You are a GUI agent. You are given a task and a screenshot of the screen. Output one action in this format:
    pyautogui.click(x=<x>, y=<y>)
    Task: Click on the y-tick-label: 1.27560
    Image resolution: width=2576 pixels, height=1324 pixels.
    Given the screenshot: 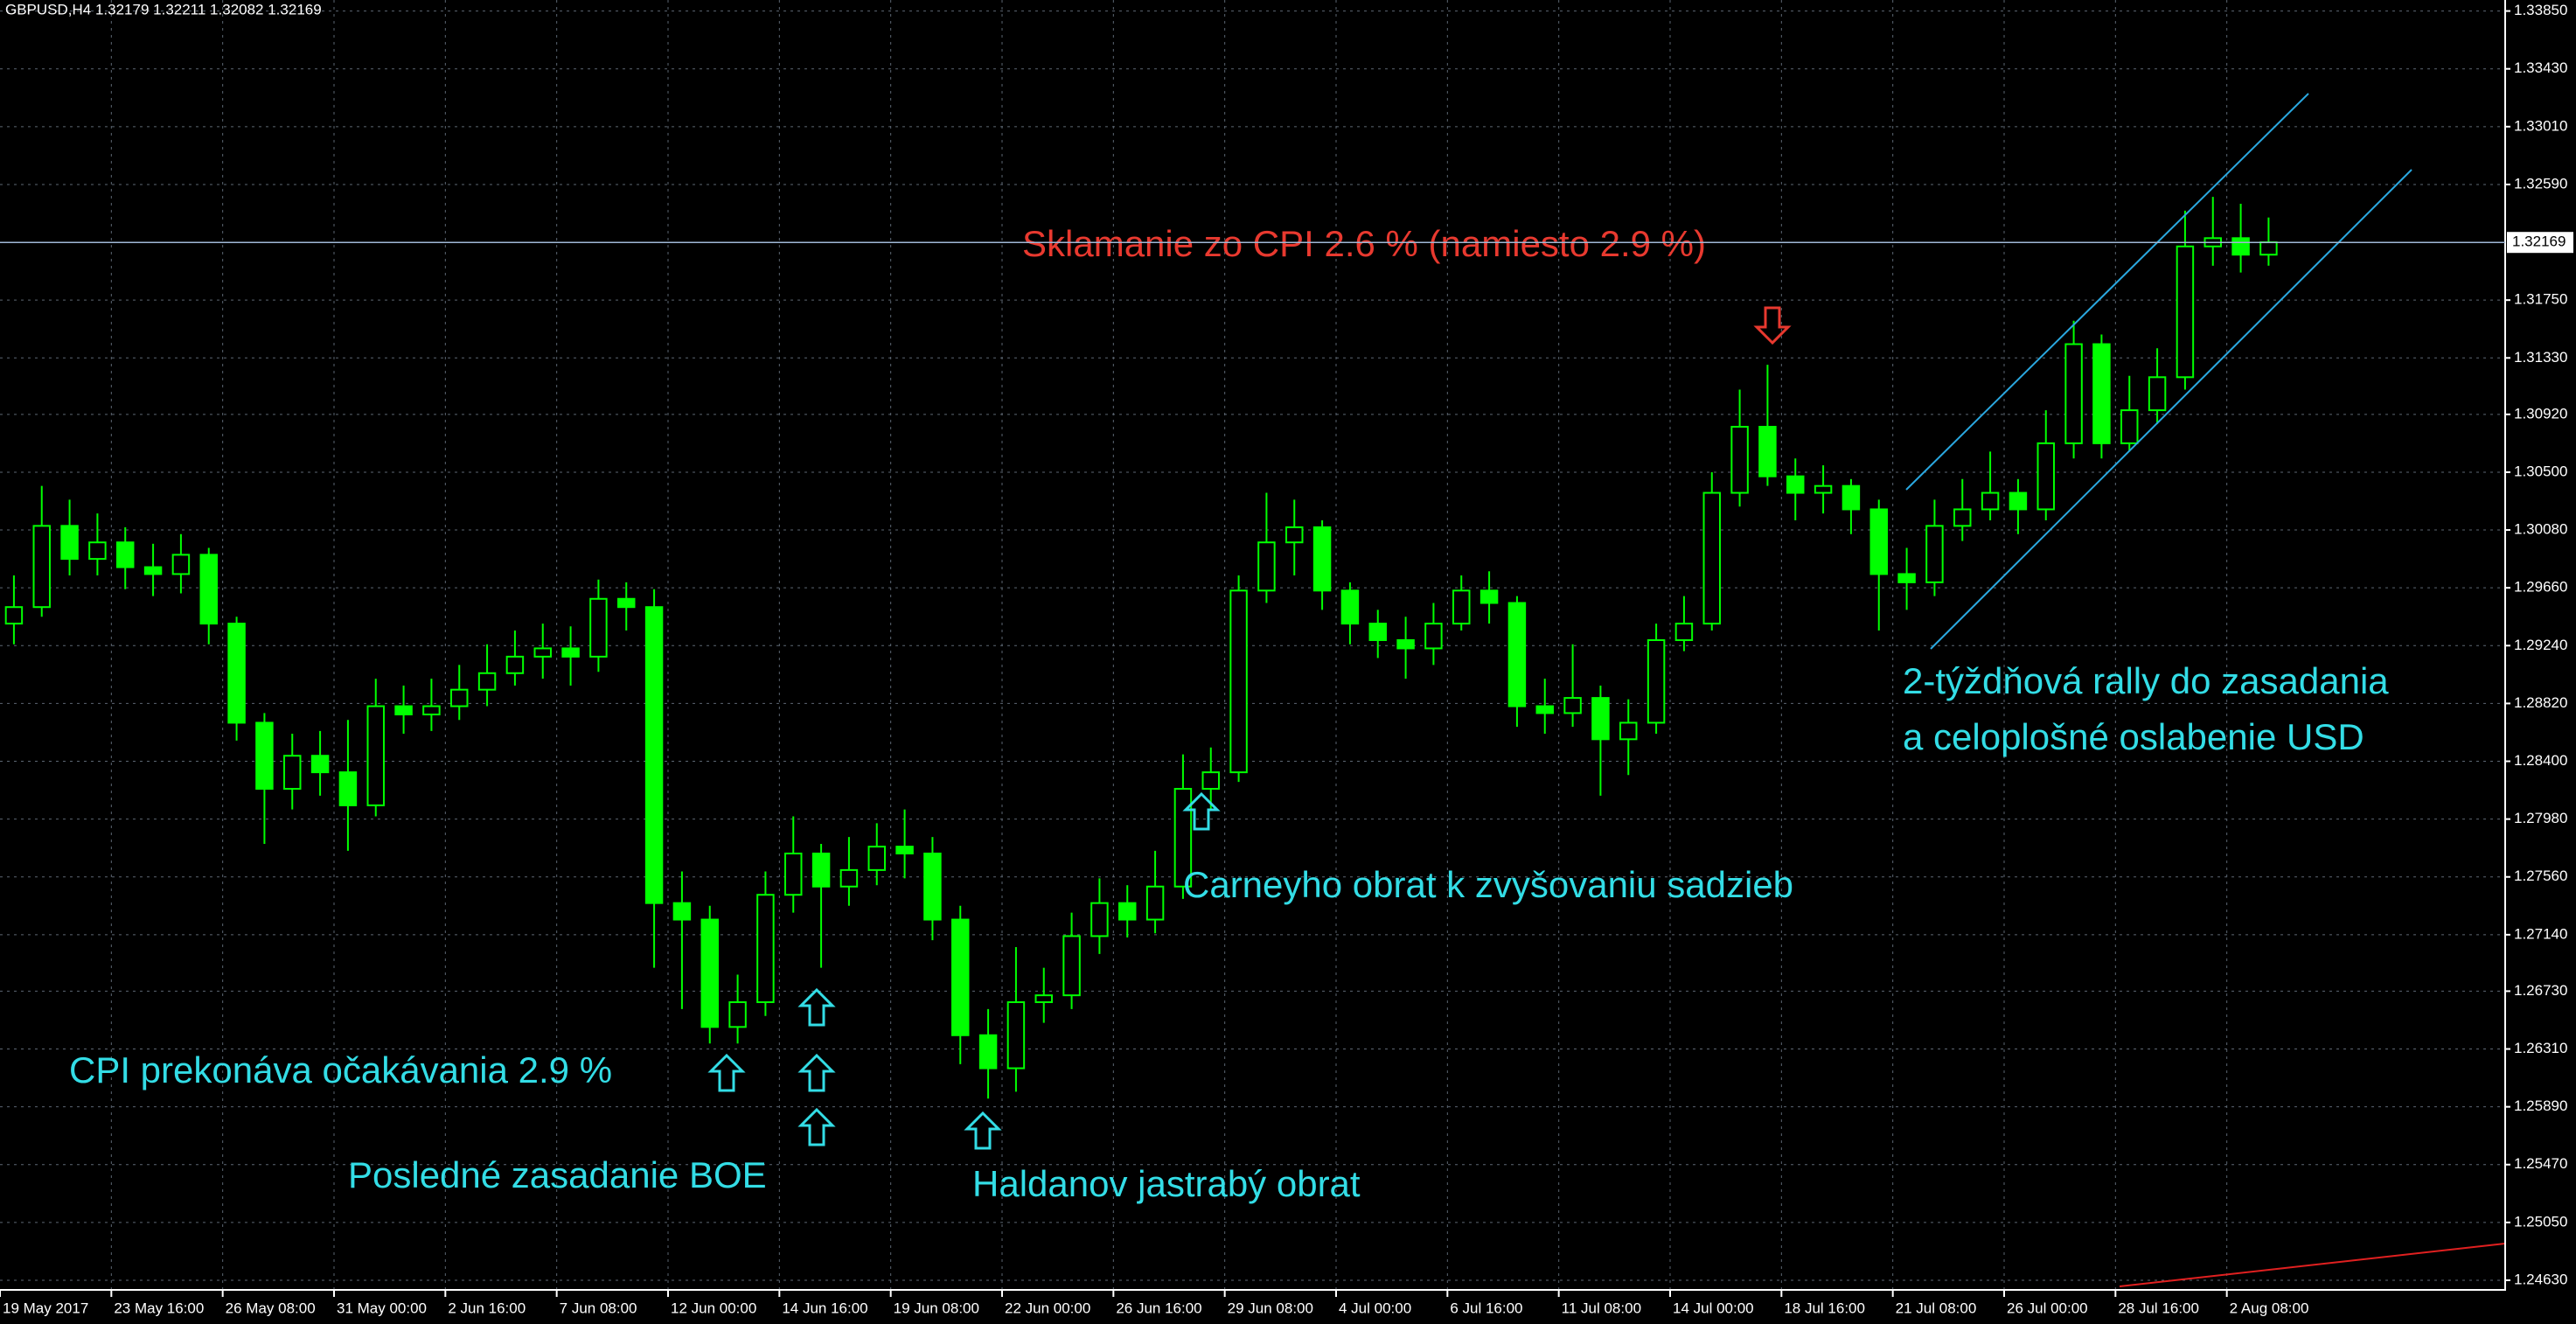 What is the action you would take?
    pyautogui.click(x=2540, y=876)
    